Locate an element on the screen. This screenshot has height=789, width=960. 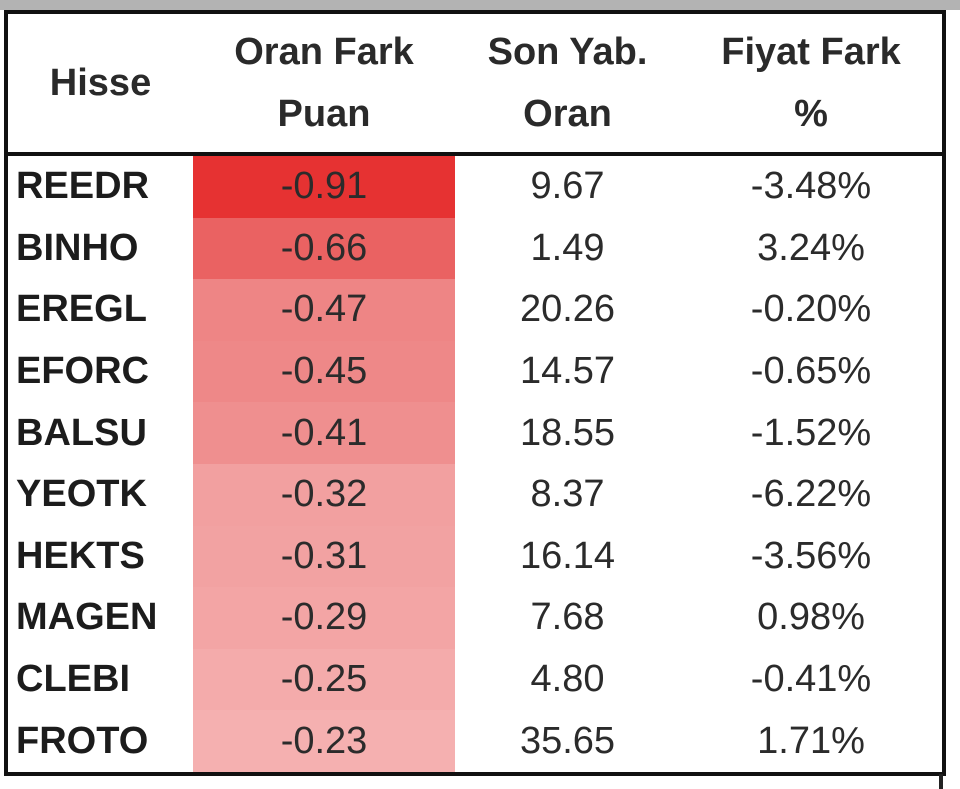
header-stock-label: Hisse is located at coordinates (100, 83).